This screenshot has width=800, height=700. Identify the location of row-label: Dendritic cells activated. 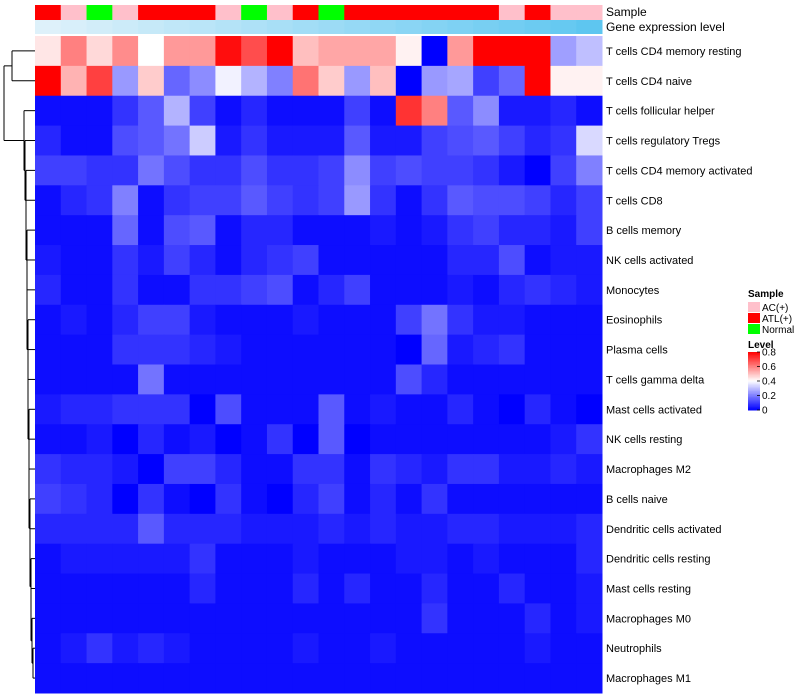
(664, 530).